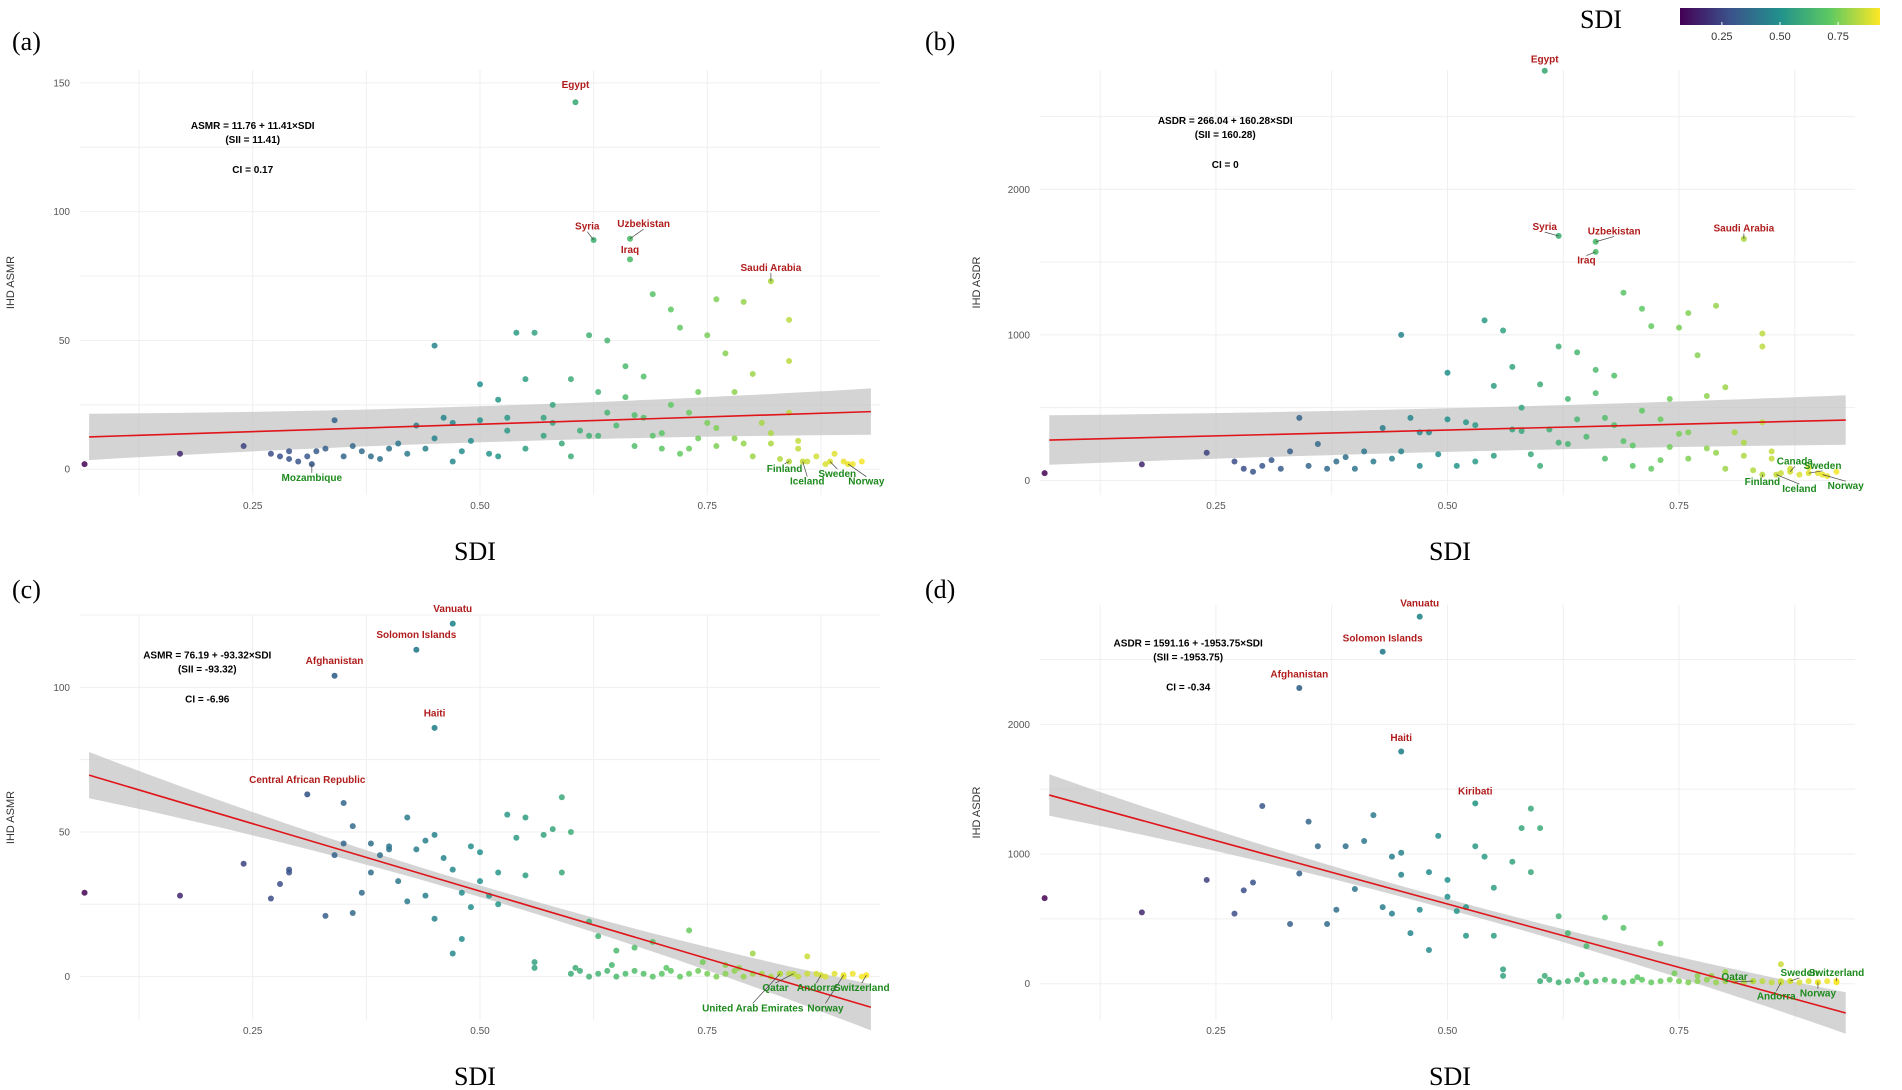  Describe the element at coordinates (837, 474) in the screenshot. I see `country-label: Sweden` at that location.